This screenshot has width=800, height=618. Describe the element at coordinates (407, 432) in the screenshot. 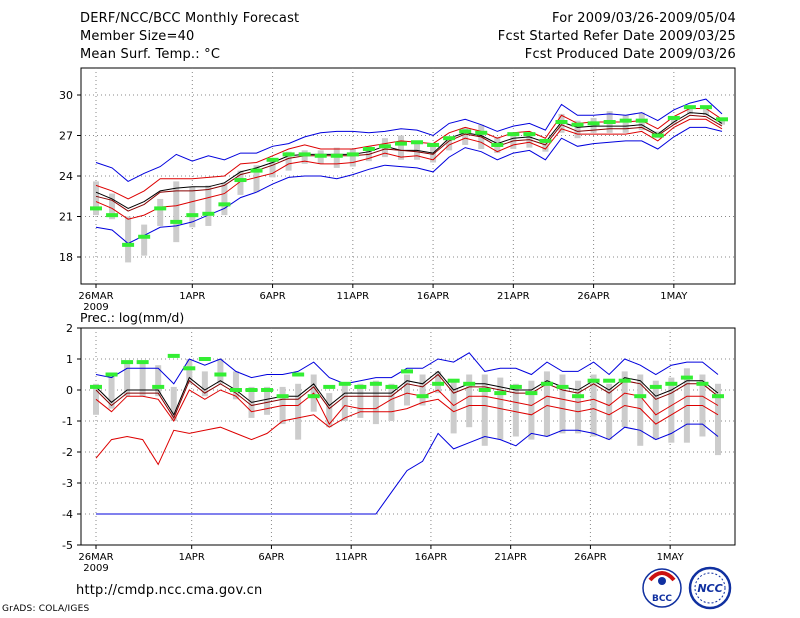

I see `series-line-min_red` at that location.